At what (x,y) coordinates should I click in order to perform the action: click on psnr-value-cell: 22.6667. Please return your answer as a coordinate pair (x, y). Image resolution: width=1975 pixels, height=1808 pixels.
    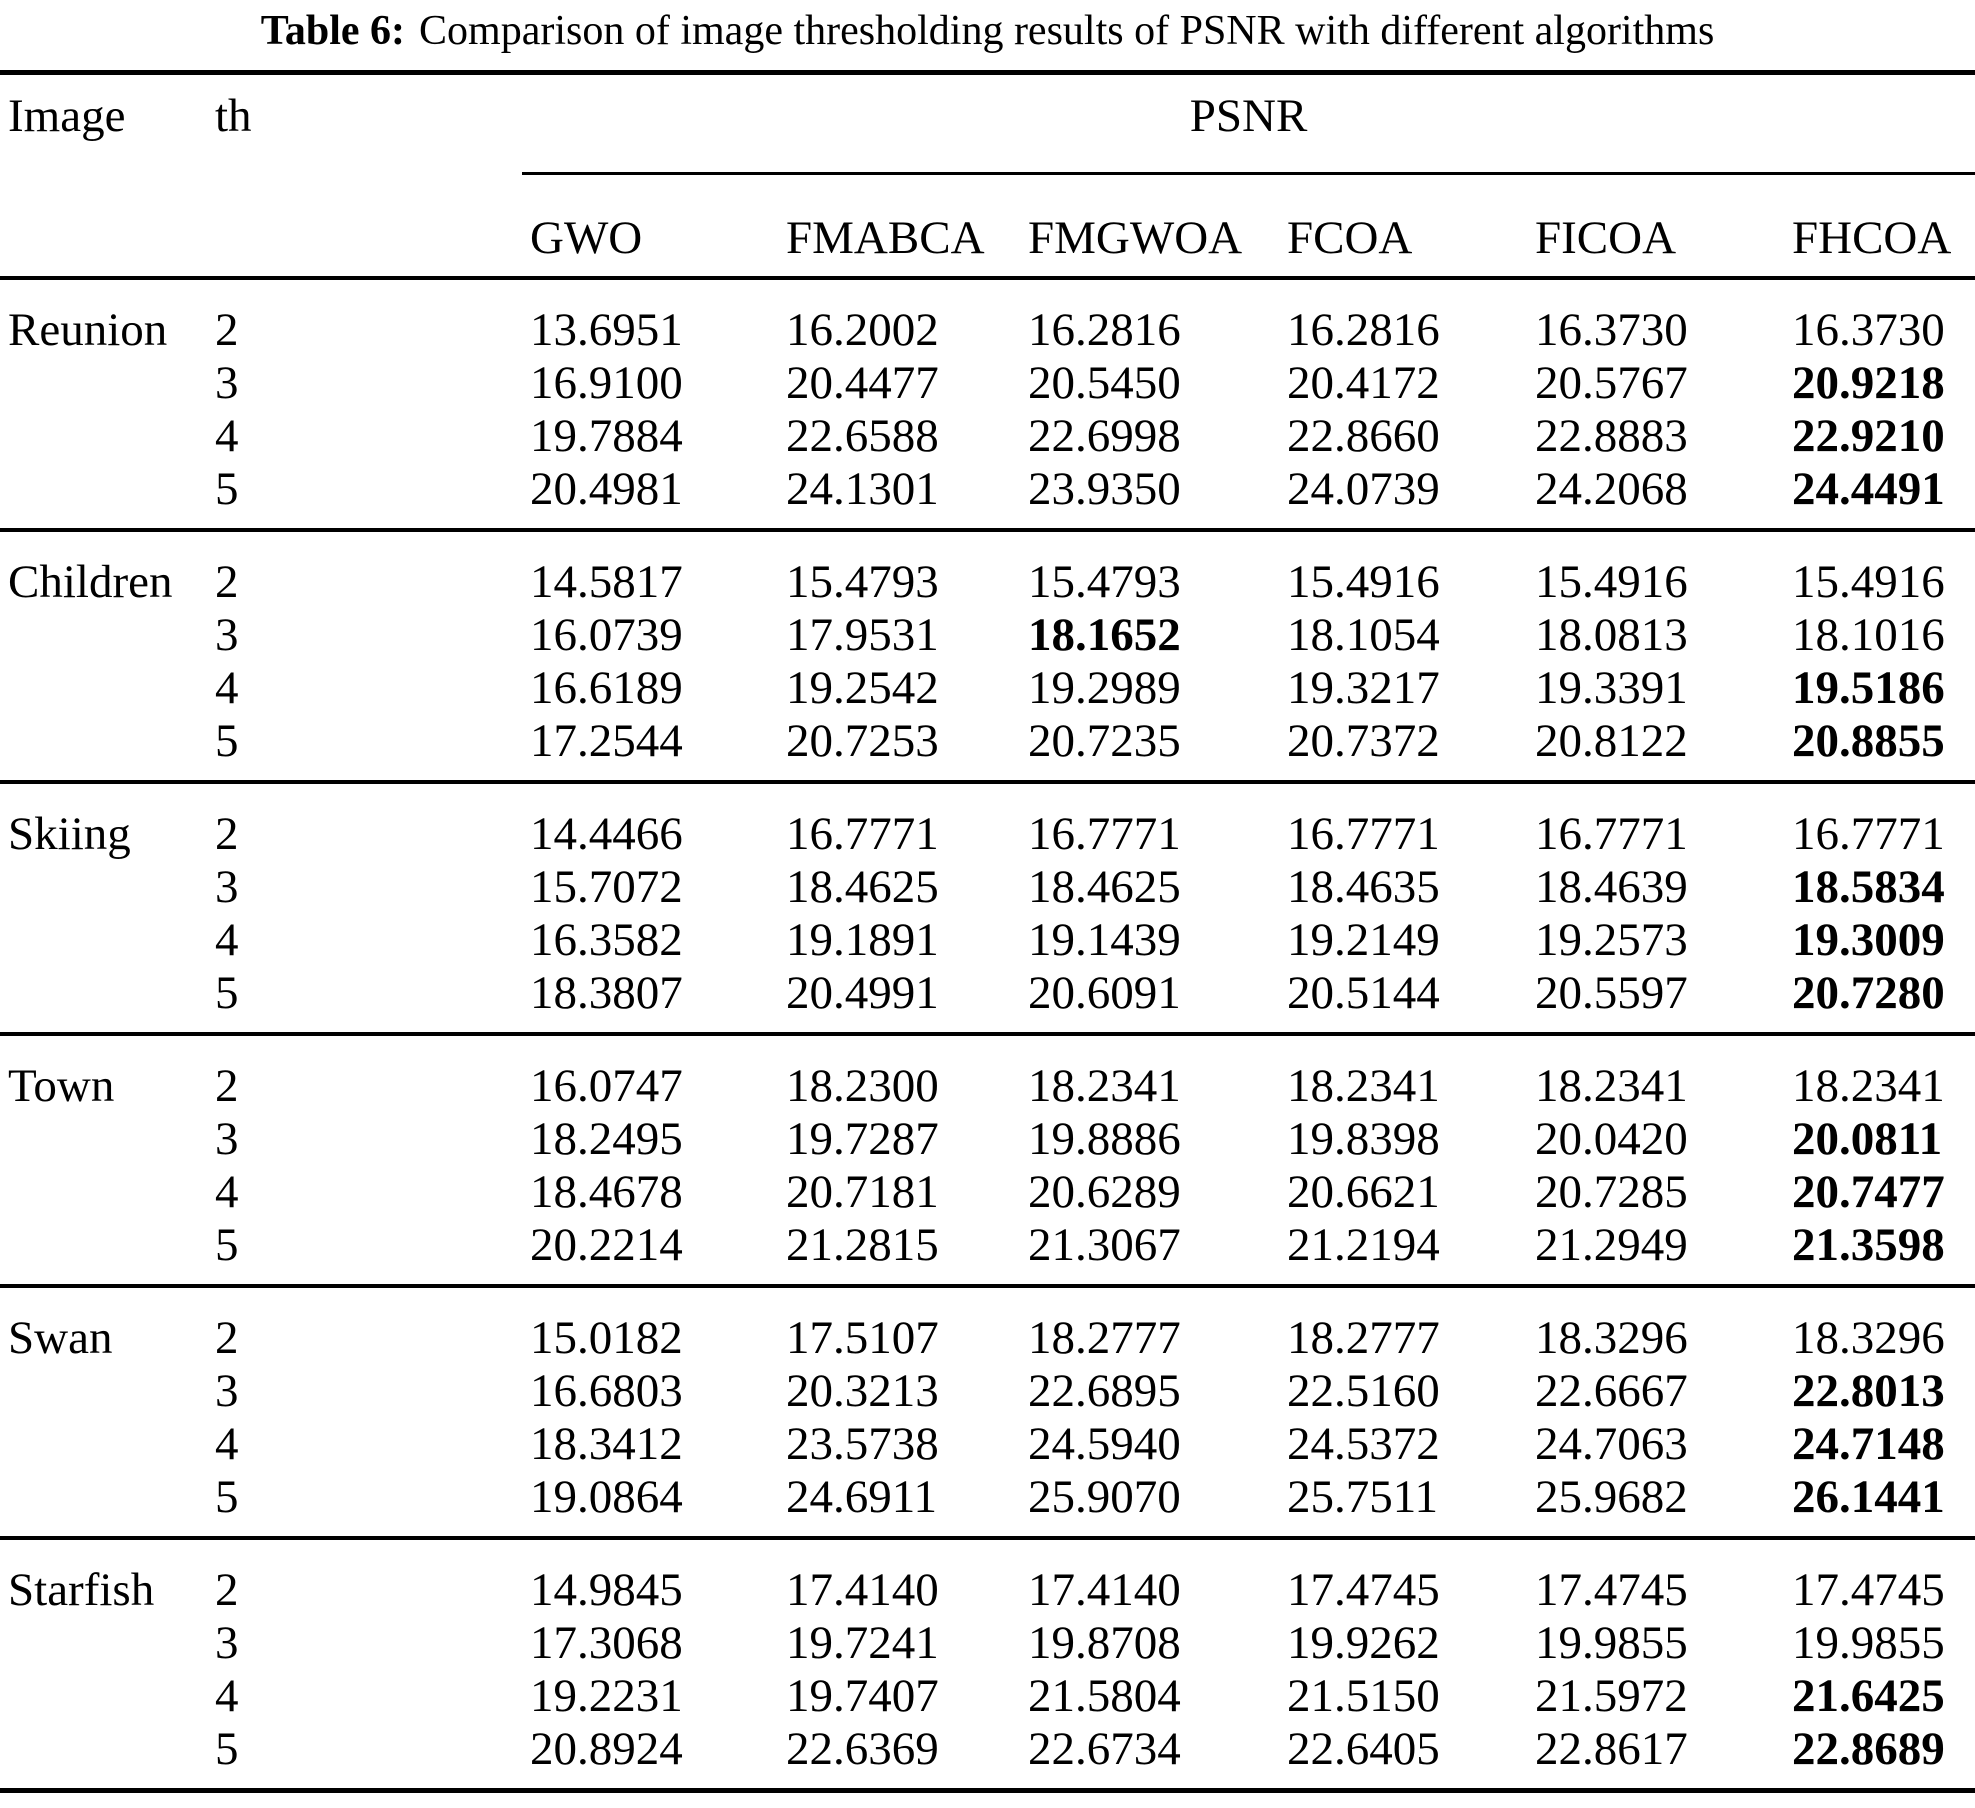
    Looking at the image, I should click on (1611, 1391).